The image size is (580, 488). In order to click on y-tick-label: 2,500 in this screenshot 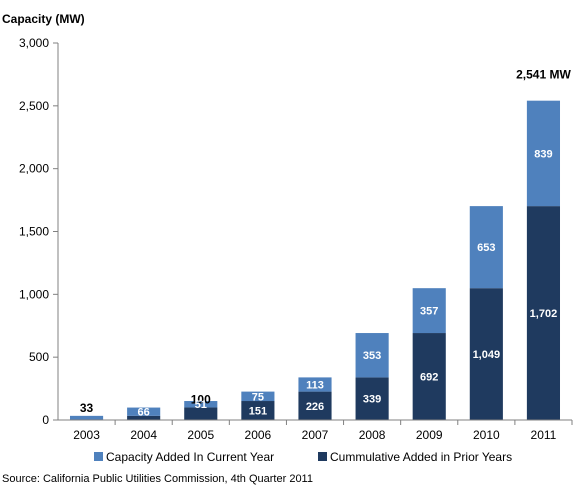, I will do `click(34, 106)`.